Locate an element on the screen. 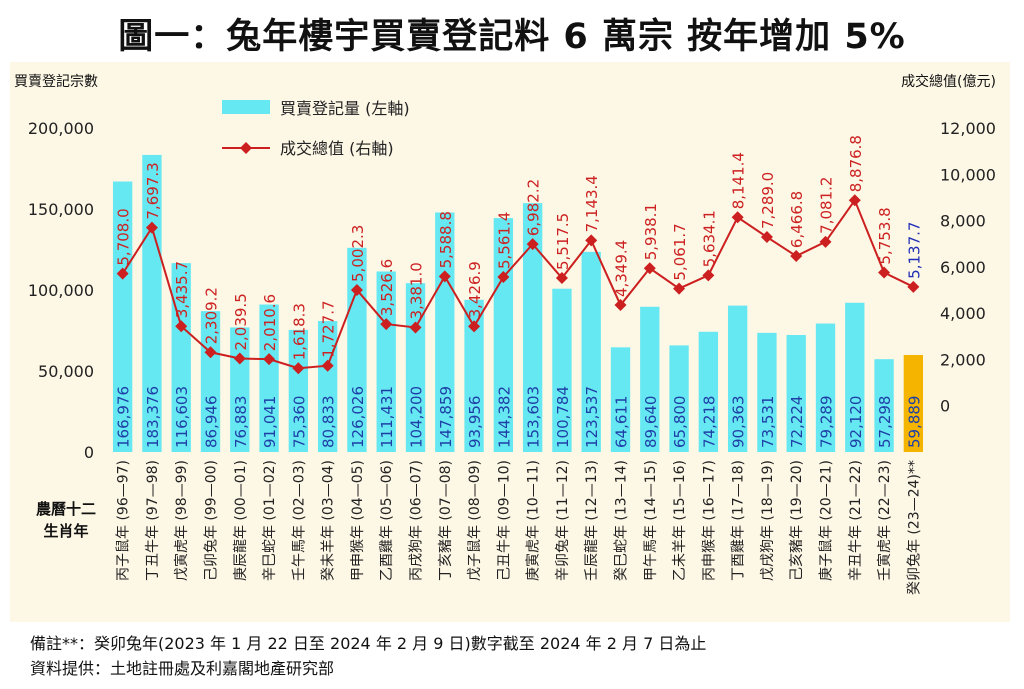 The width and height of the screenshot is (1024, 689). left-axis-title: 買賣登記宗數 is located at coordinates (56, 81).